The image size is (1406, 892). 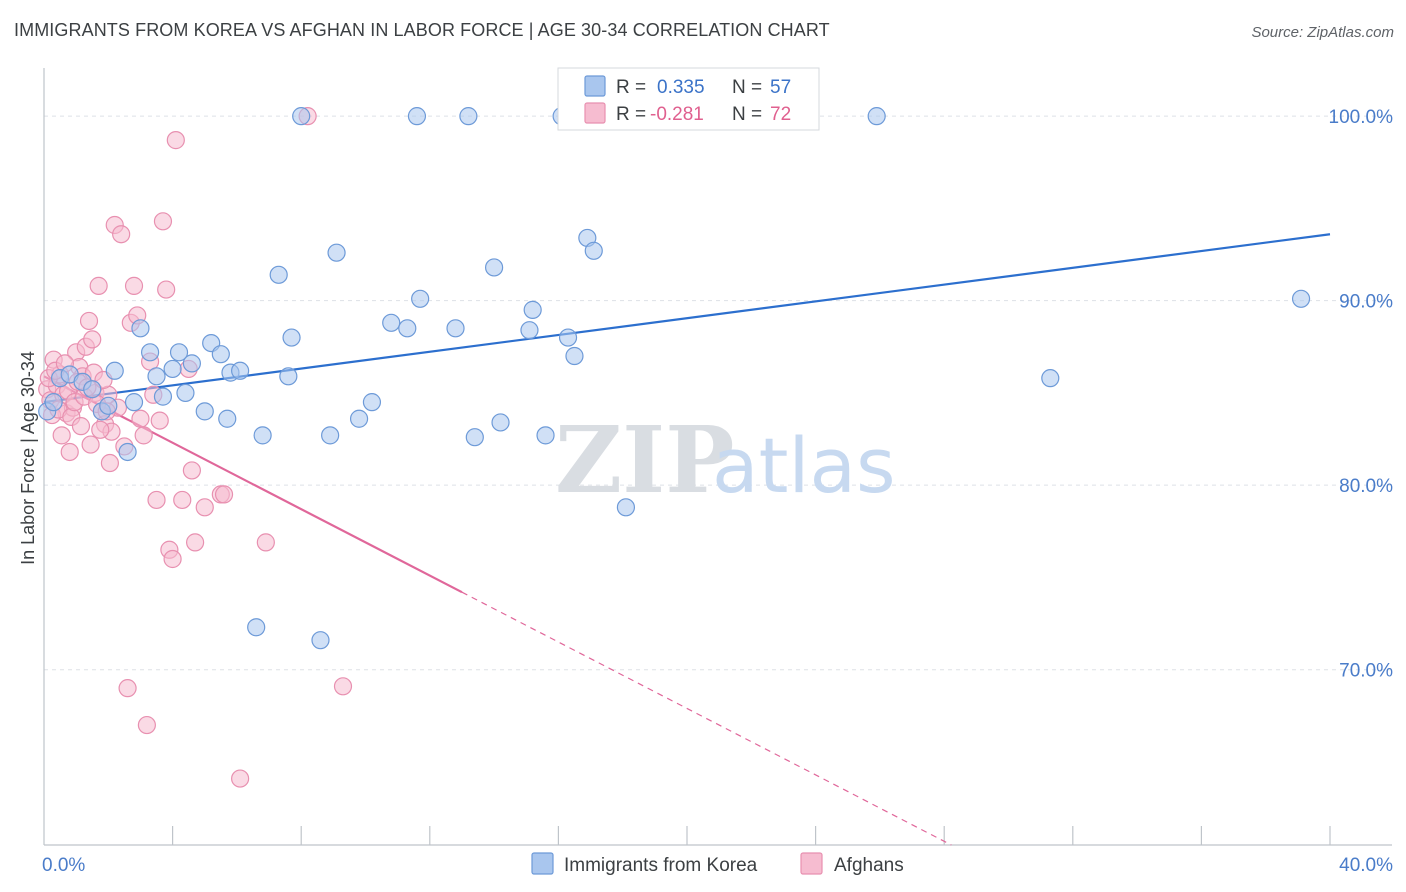 I want to click on y-tick-labels: 70.0% 80.0% 90.0% 100.0%, so click(x=1361, y=394).